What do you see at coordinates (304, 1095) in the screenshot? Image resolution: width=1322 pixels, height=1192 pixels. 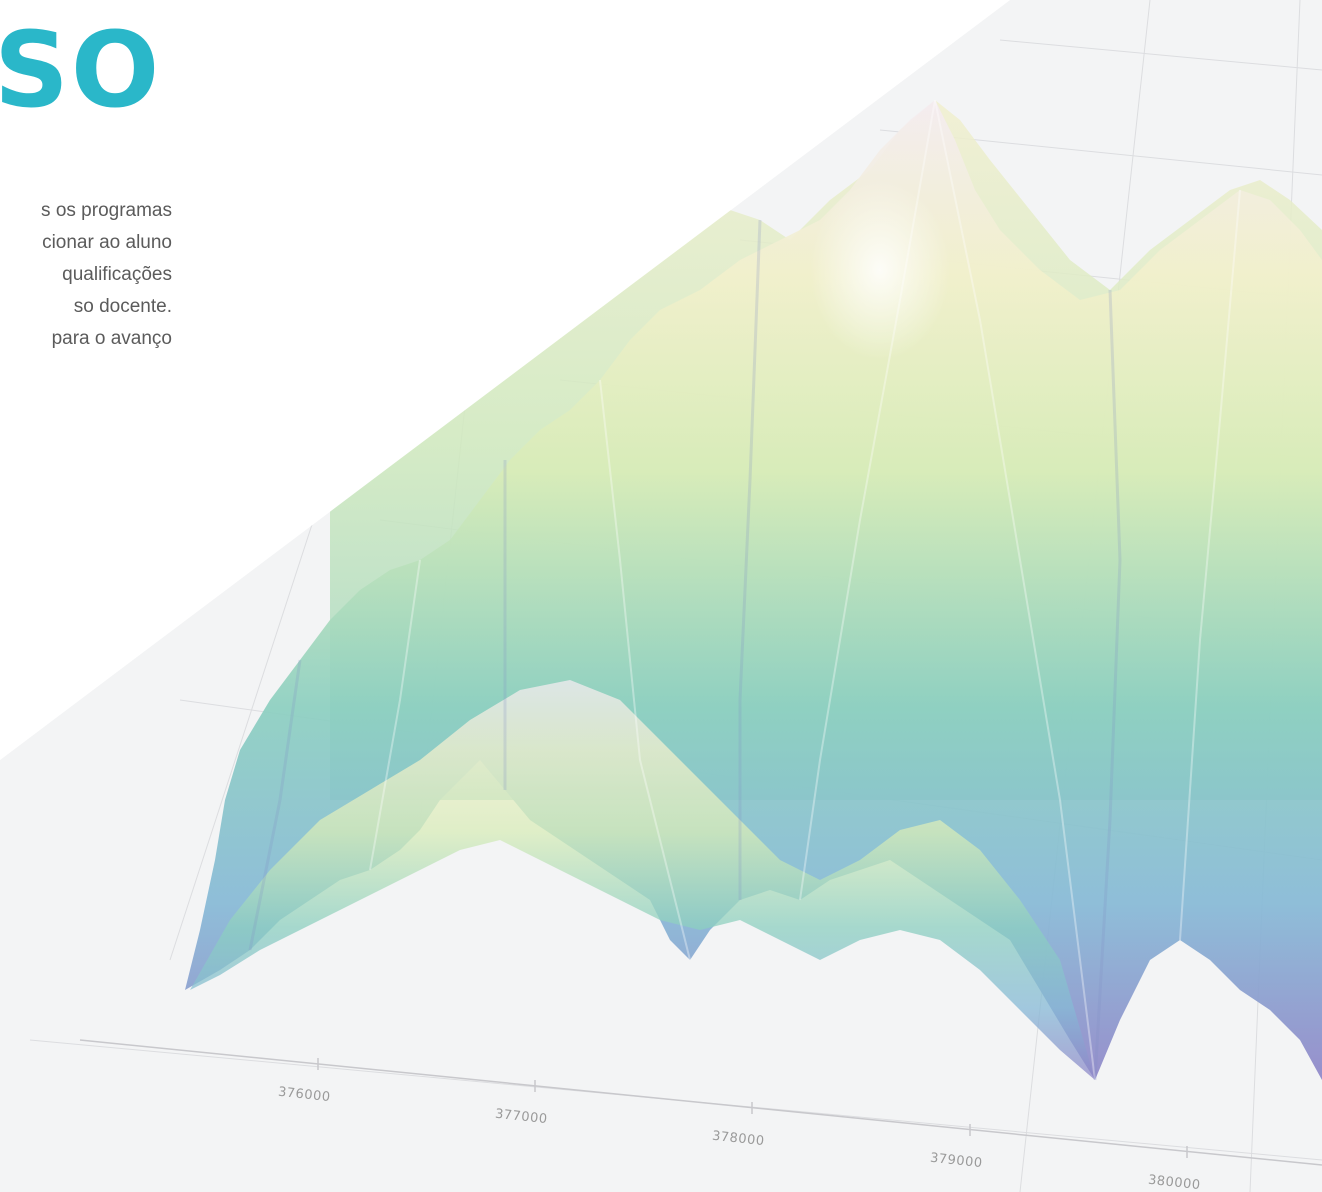 I see `tick-label: 376000` at bounding box center [304, 1095].